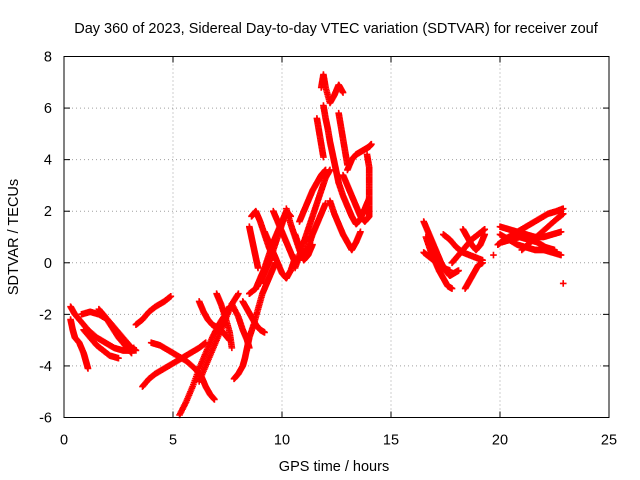 Image resolution: width=640 pixels, height=480 pixels. I want to click on y-tick-labels: -6 -4 -2 0 2 4 6 8, so click(45, 238).